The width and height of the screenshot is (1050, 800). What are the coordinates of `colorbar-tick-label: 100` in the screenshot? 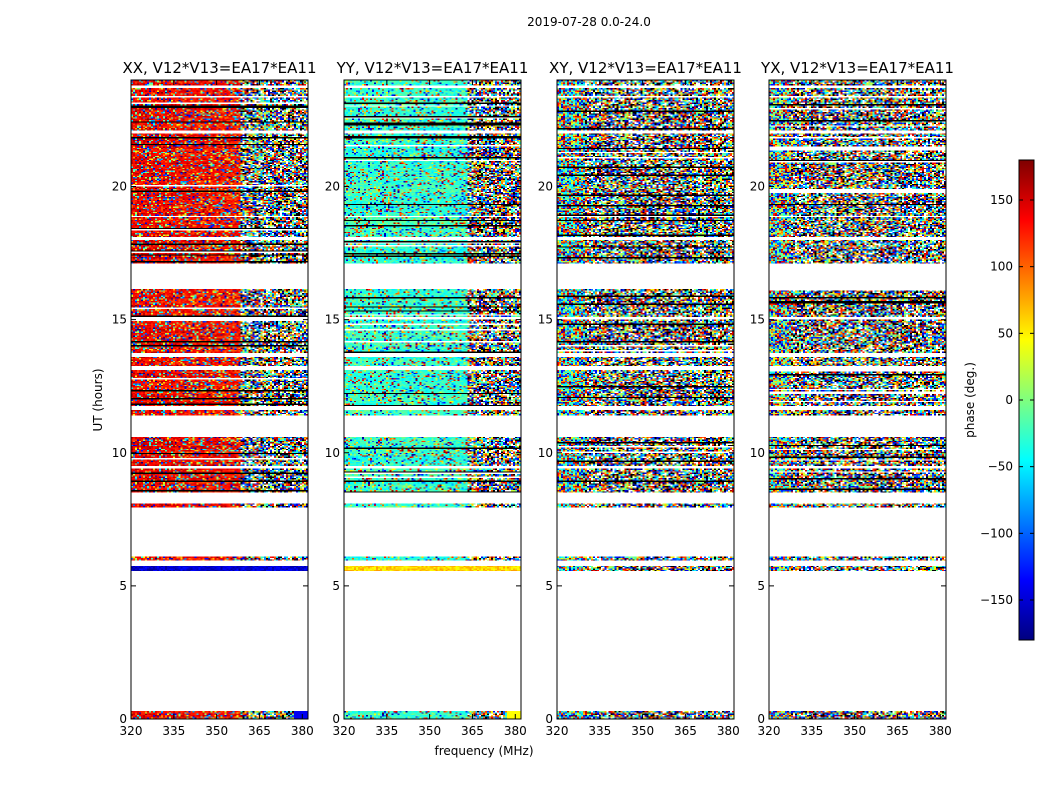 It's located at (1001, 267).